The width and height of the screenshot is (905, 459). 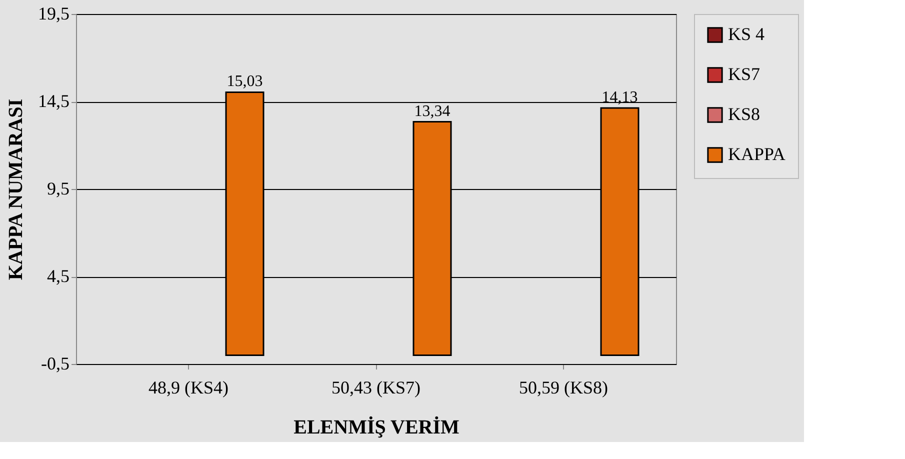 I want to click on x-tick-label: 50,59 (KS8), so click(x=563, y=388).